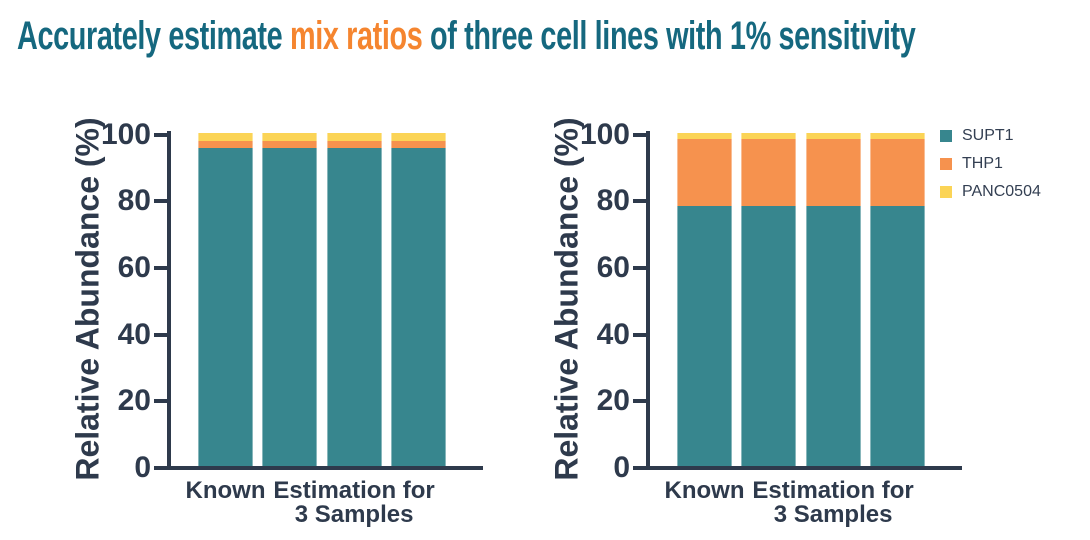 This screenshot has width=1090, height=540. Describe the element at coordinates (982, 163) in the screenshot. I see `legend-label: THP1` at that location.